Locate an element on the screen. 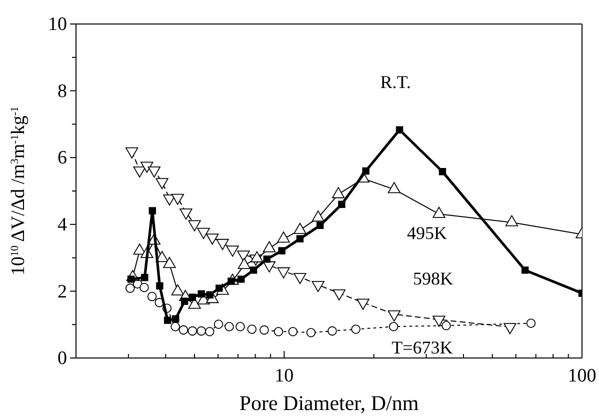 Image resolution: width=599 pixels, height=417 pixels. series-label: 495K is located at coordinates (426, 233).